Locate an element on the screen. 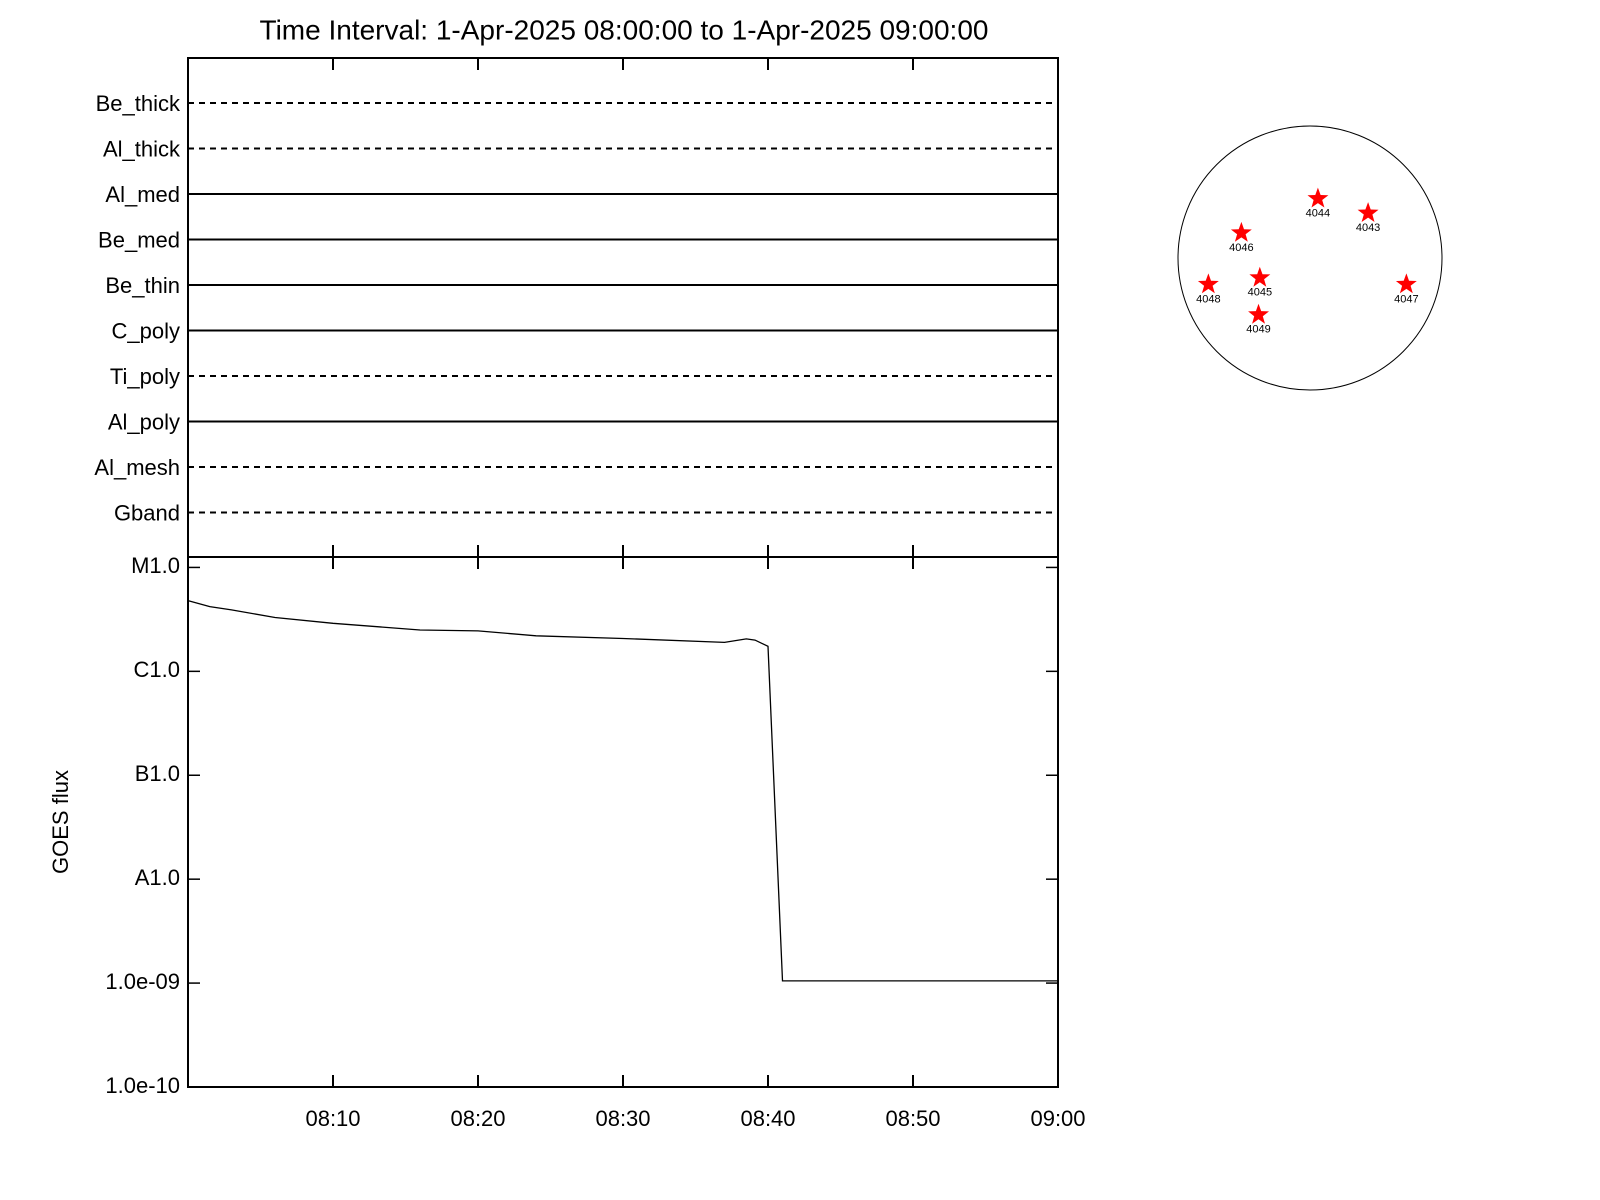 The height and width of the screenshot is (1200, 1600). active-region-label: 4044 is located at coordinates (1318, 214).